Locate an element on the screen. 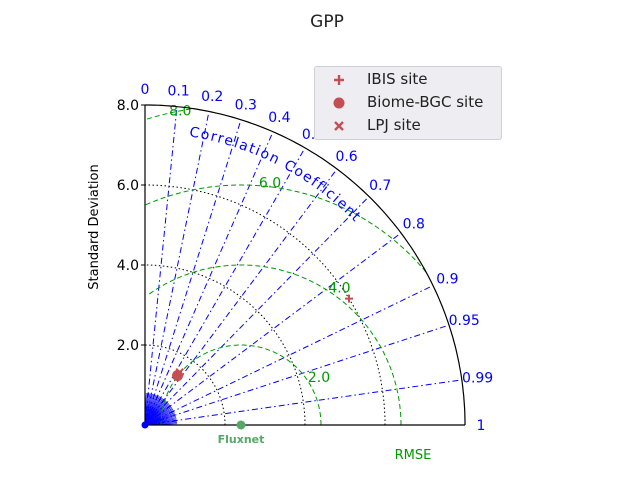  legend-label: IBIS site is located at coordinates (397, 79).